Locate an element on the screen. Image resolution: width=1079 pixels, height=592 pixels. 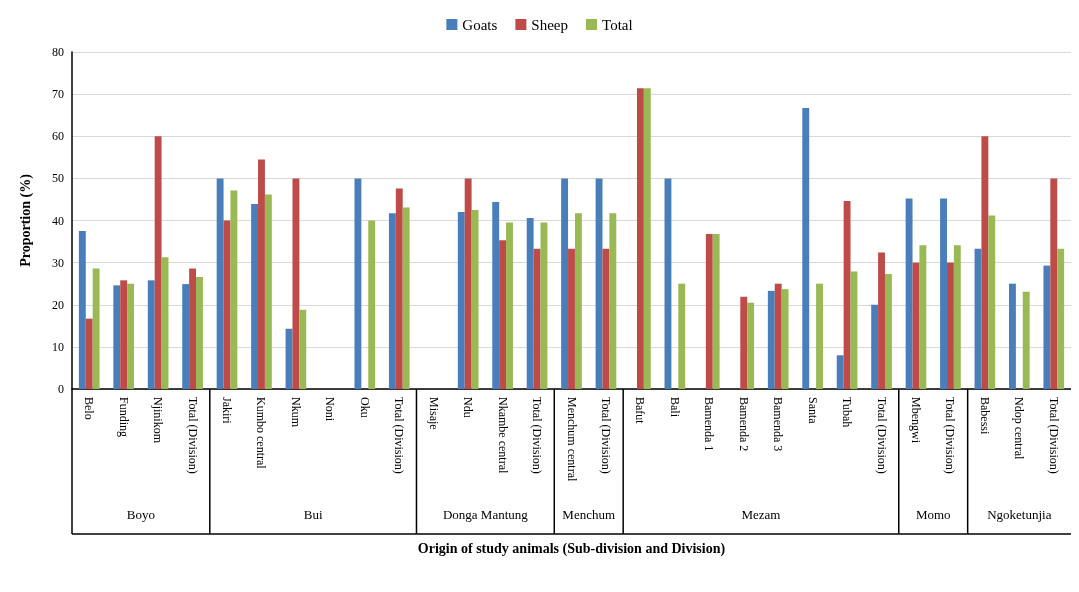
text: Menchum is located at coordinates (589, 514).